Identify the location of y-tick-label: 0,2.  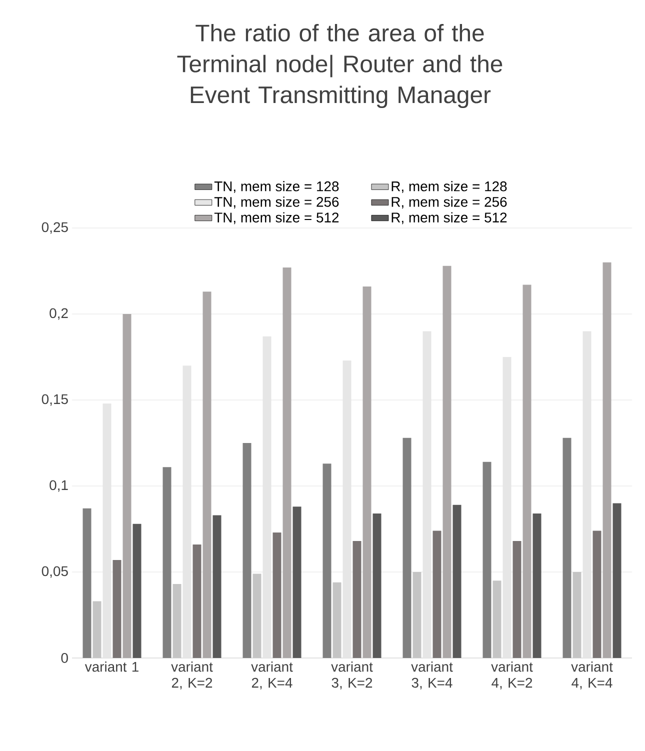
(59, 314).